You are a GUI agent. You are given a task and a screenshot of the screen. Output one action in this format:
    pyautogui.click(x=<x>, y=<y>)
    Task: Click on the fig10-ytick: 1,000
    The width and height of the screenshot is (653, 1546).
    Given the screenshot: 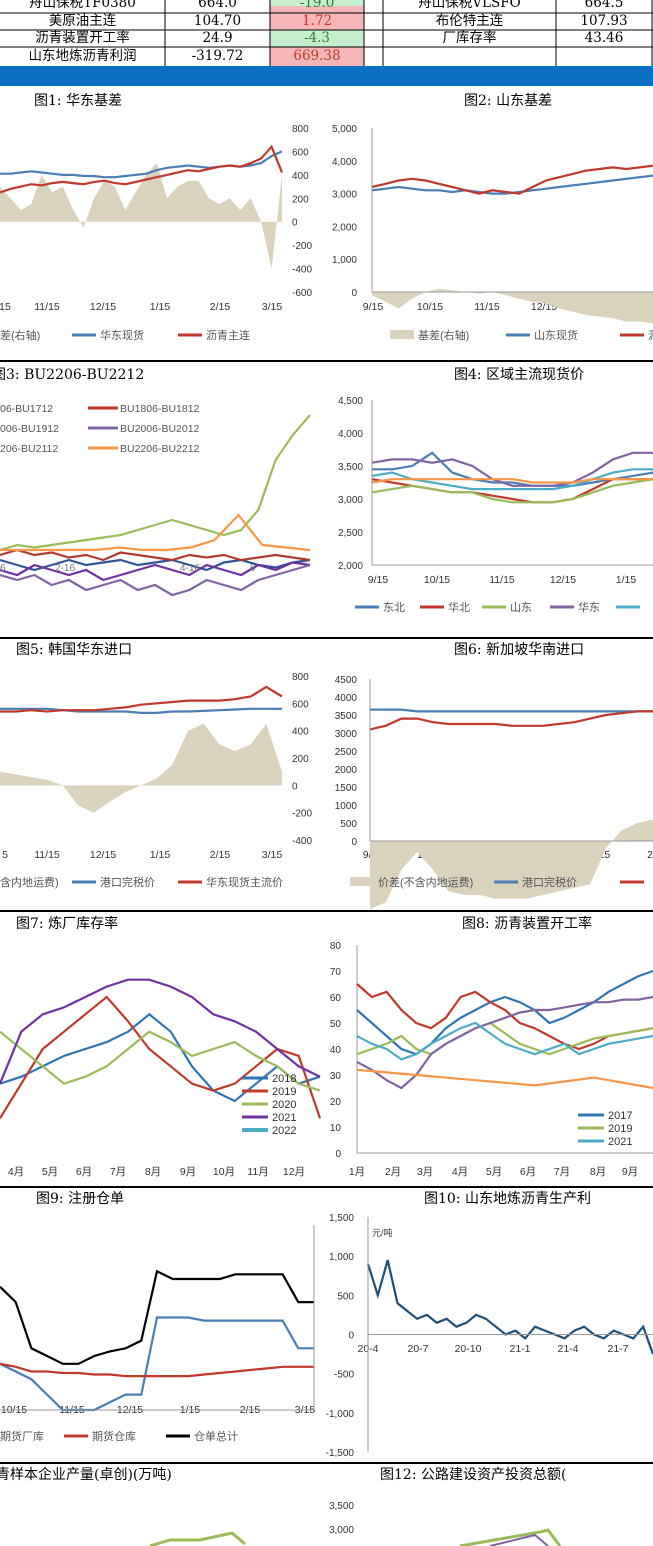 What is the action you would take?
    pyautogui.click(x=341, y=1257)
    